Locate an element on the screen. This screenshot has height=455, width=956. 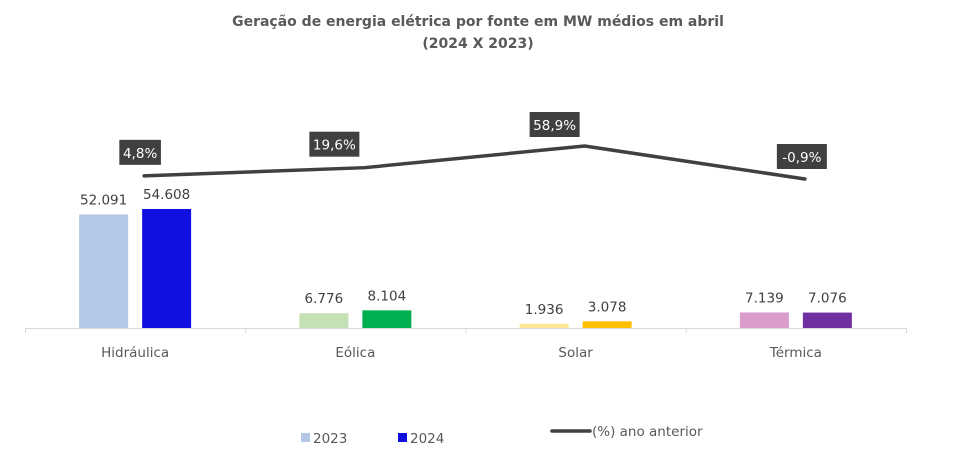
pct-line-layer: 4,8% 19,6% 58,9% -0,9% is located at coordinates (473, 146).